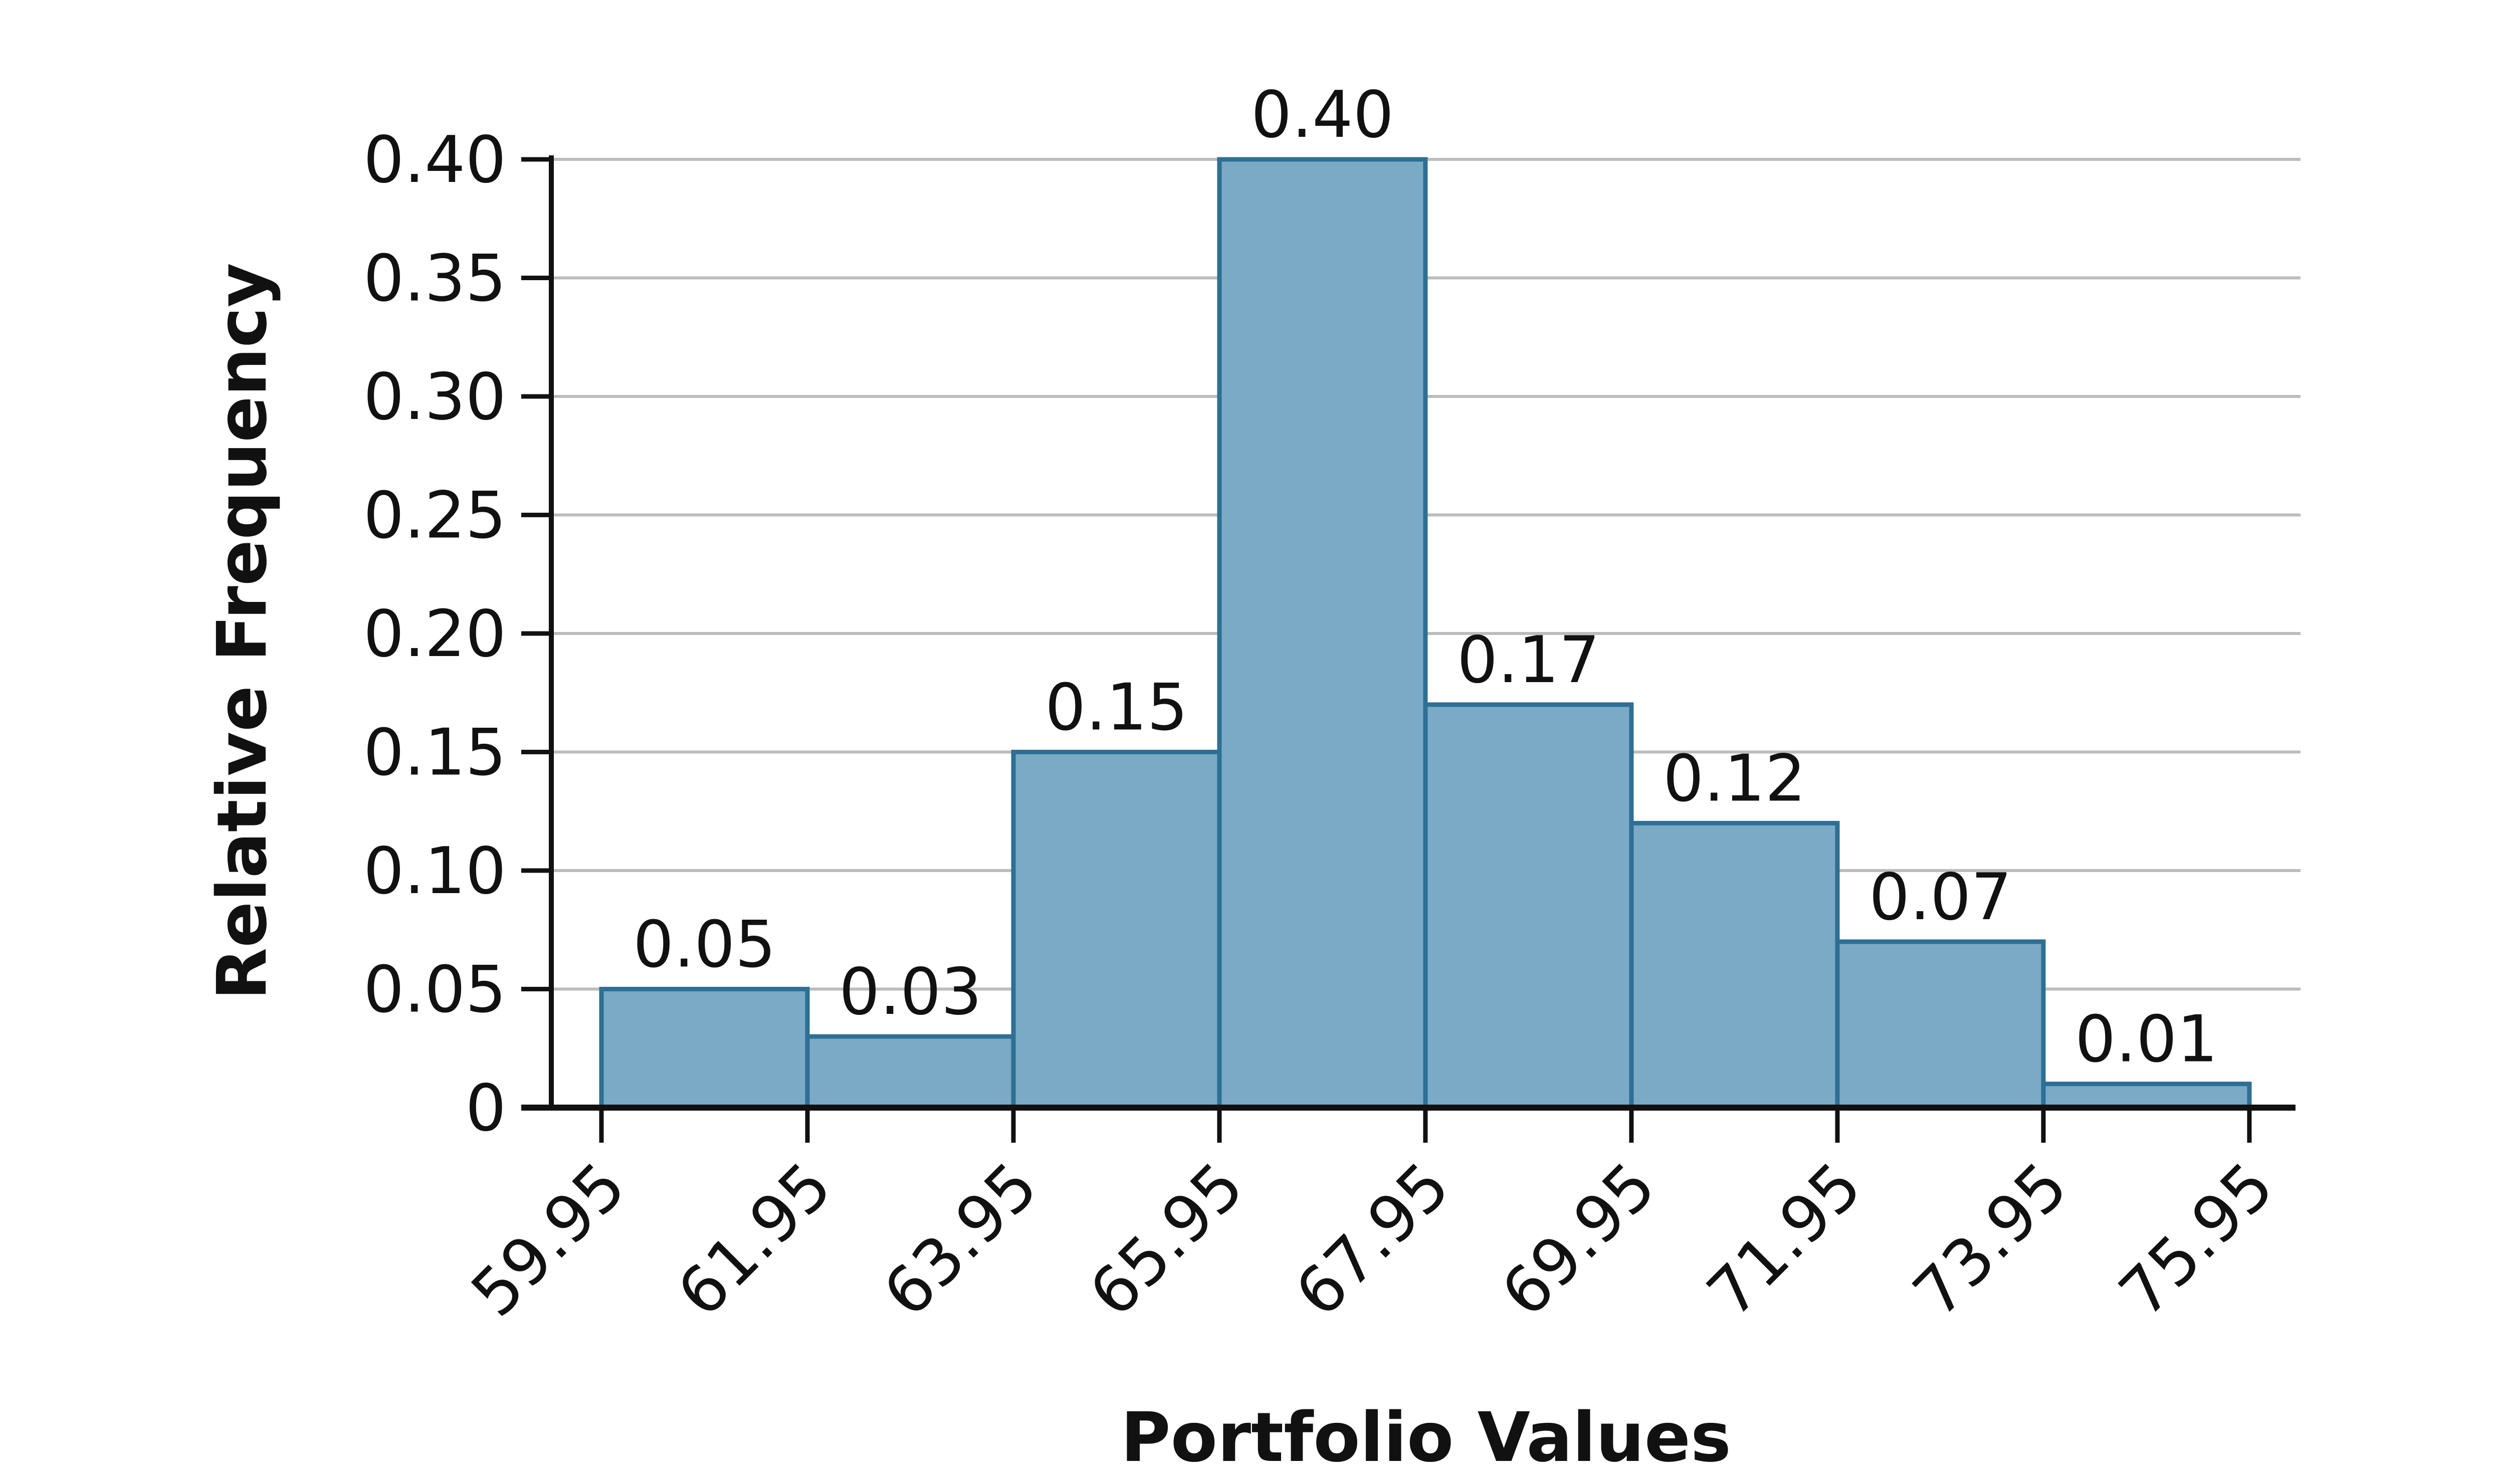 The width and height of the screenshot is (2506, 1484). Describe the element at coordinates (434, 753) in the screenshot. I see `y-tick-label: 0.15` at that location.